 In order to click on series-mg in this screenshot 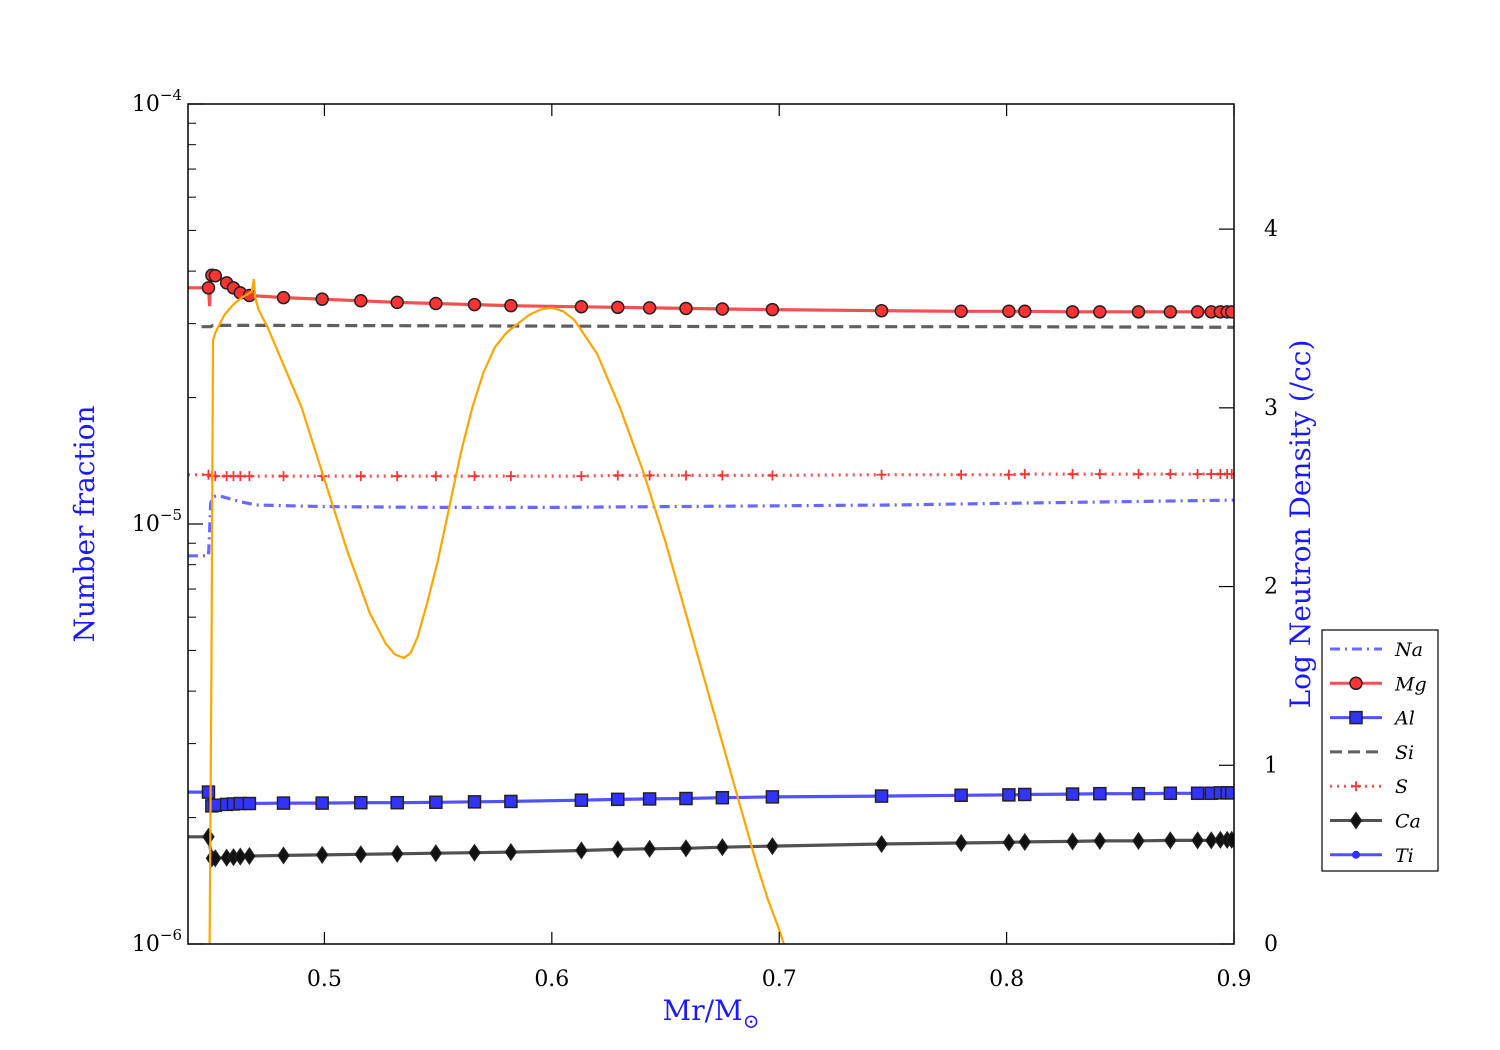, I will do `click(711, 293)`.